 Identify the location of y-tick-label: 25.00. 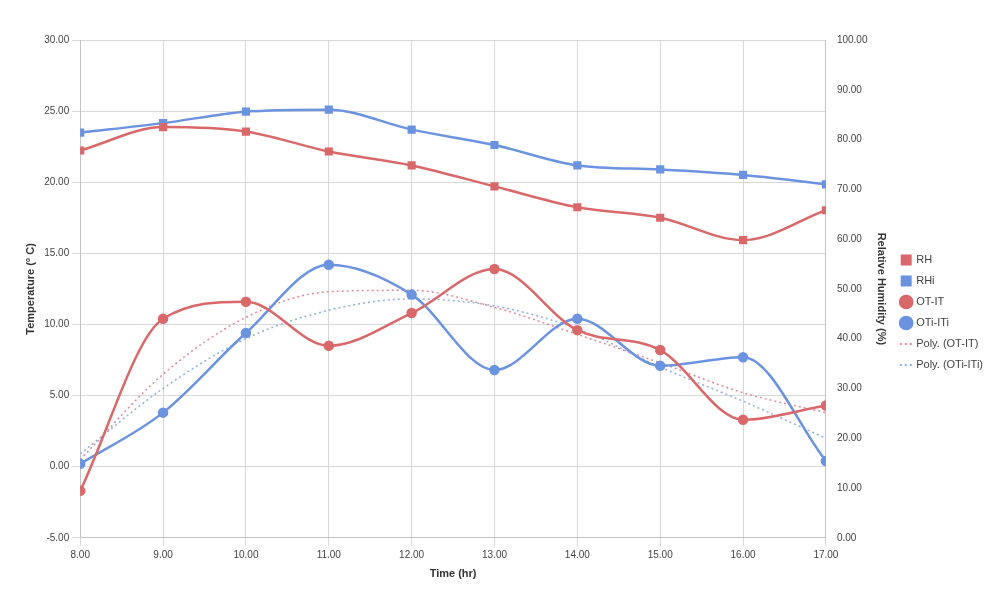
(57, 110).